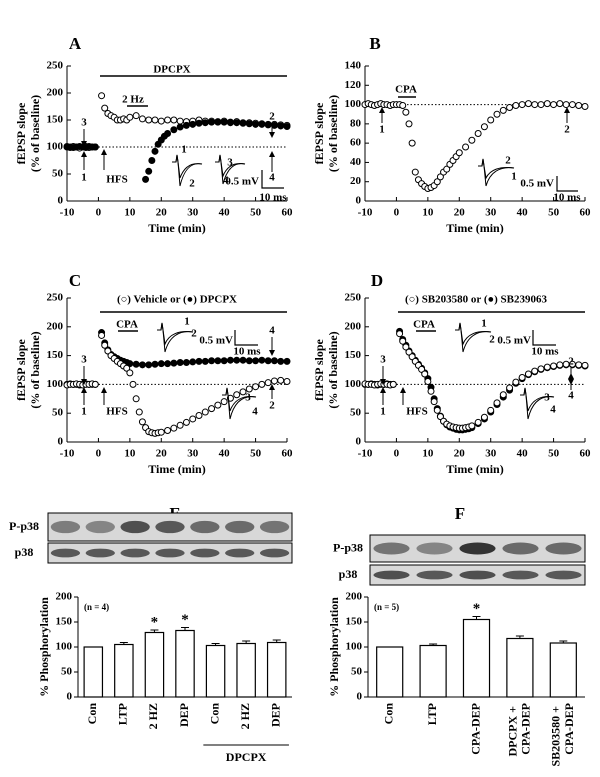  I want to click on y-tick-label: 20, so click(356, 181).